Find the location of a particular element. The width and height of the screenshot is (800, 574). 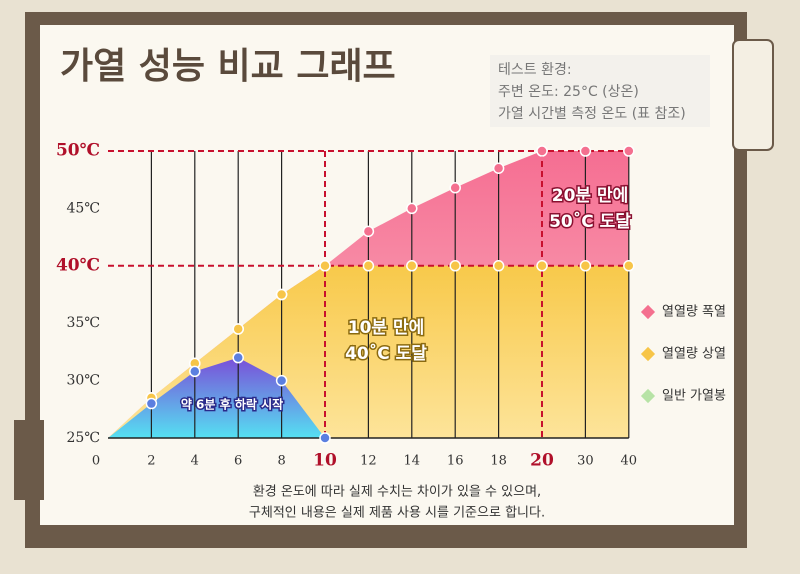

annotation: 약 6분 후 하락 시작 is located at coordinates (232, 404).